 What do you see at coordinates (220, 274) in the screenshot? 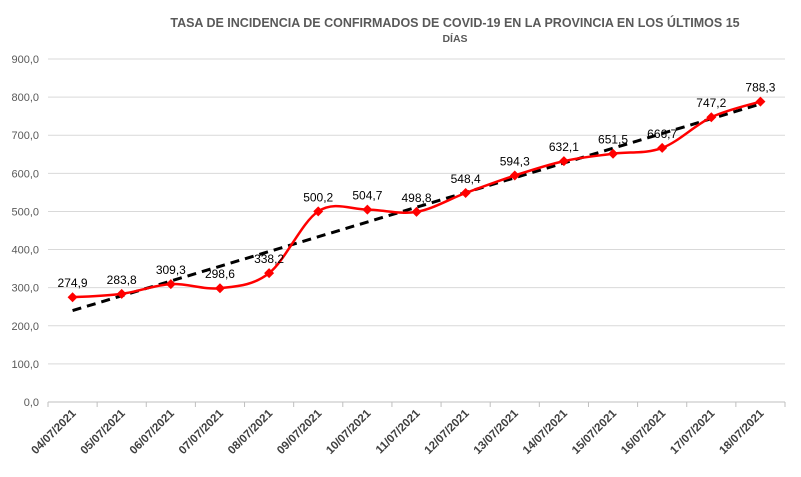
I see `data-label: 298,6` at bounding box center [220, 274].